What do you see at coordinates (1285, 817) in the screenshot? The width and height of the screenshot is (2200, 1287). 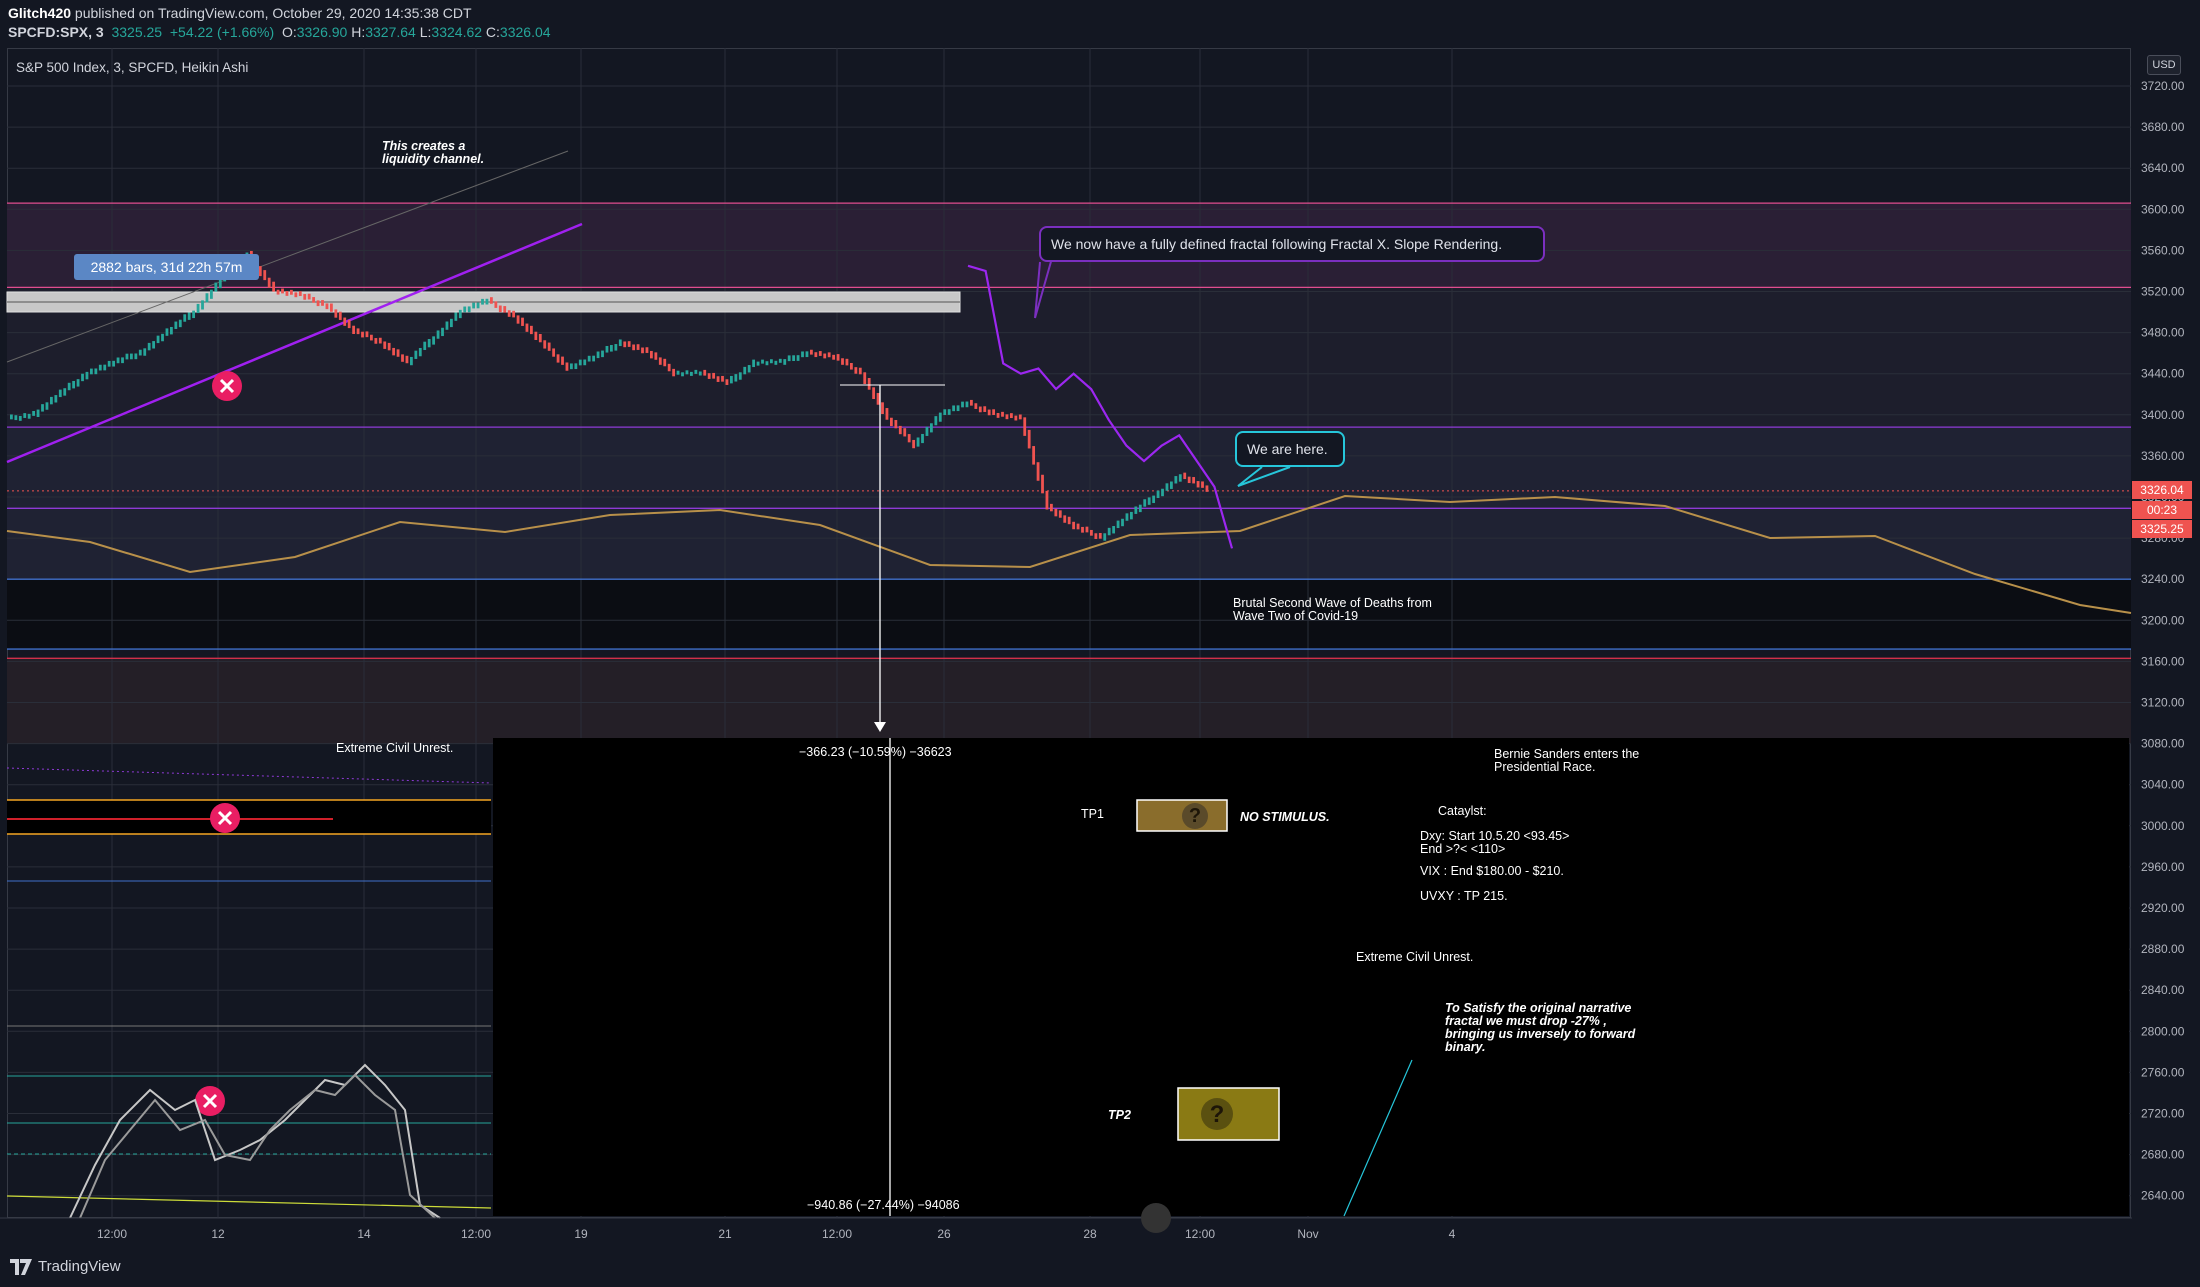 I see `no-stimulus-note: NO STIMULUS.` at bounding box center [1285, 817].